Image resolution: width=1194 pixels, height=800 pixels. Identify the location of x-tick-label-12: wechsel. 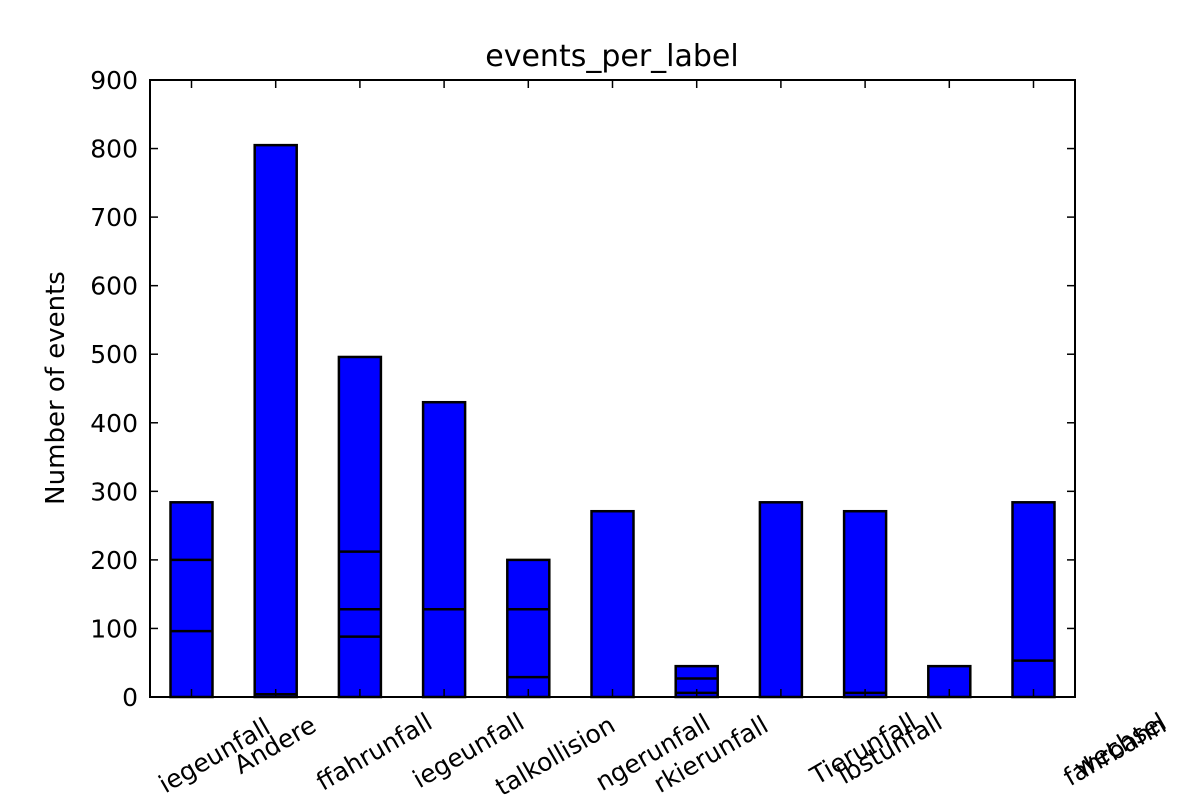
(1120, 745).